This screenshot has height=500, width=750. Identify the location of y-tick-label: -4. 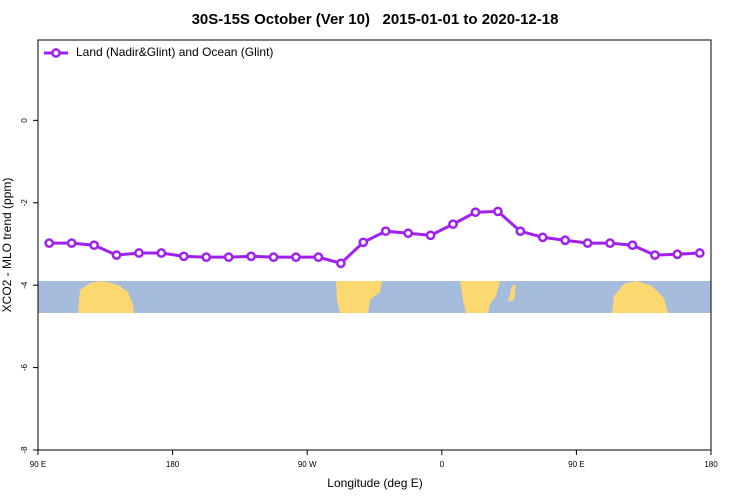
(24, 285).